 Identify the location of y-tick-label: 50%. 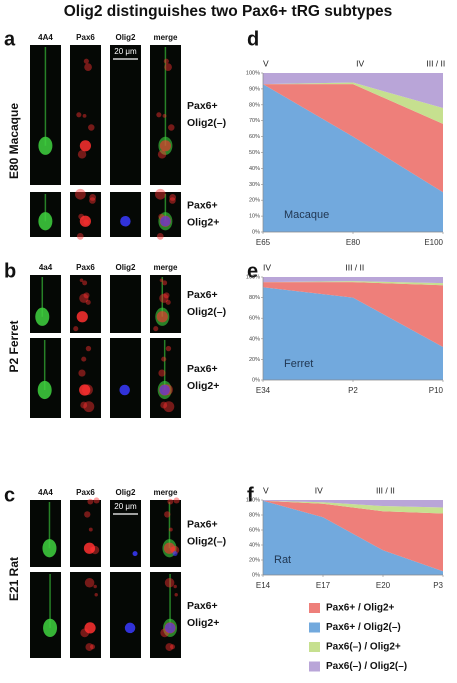
(254, 153).